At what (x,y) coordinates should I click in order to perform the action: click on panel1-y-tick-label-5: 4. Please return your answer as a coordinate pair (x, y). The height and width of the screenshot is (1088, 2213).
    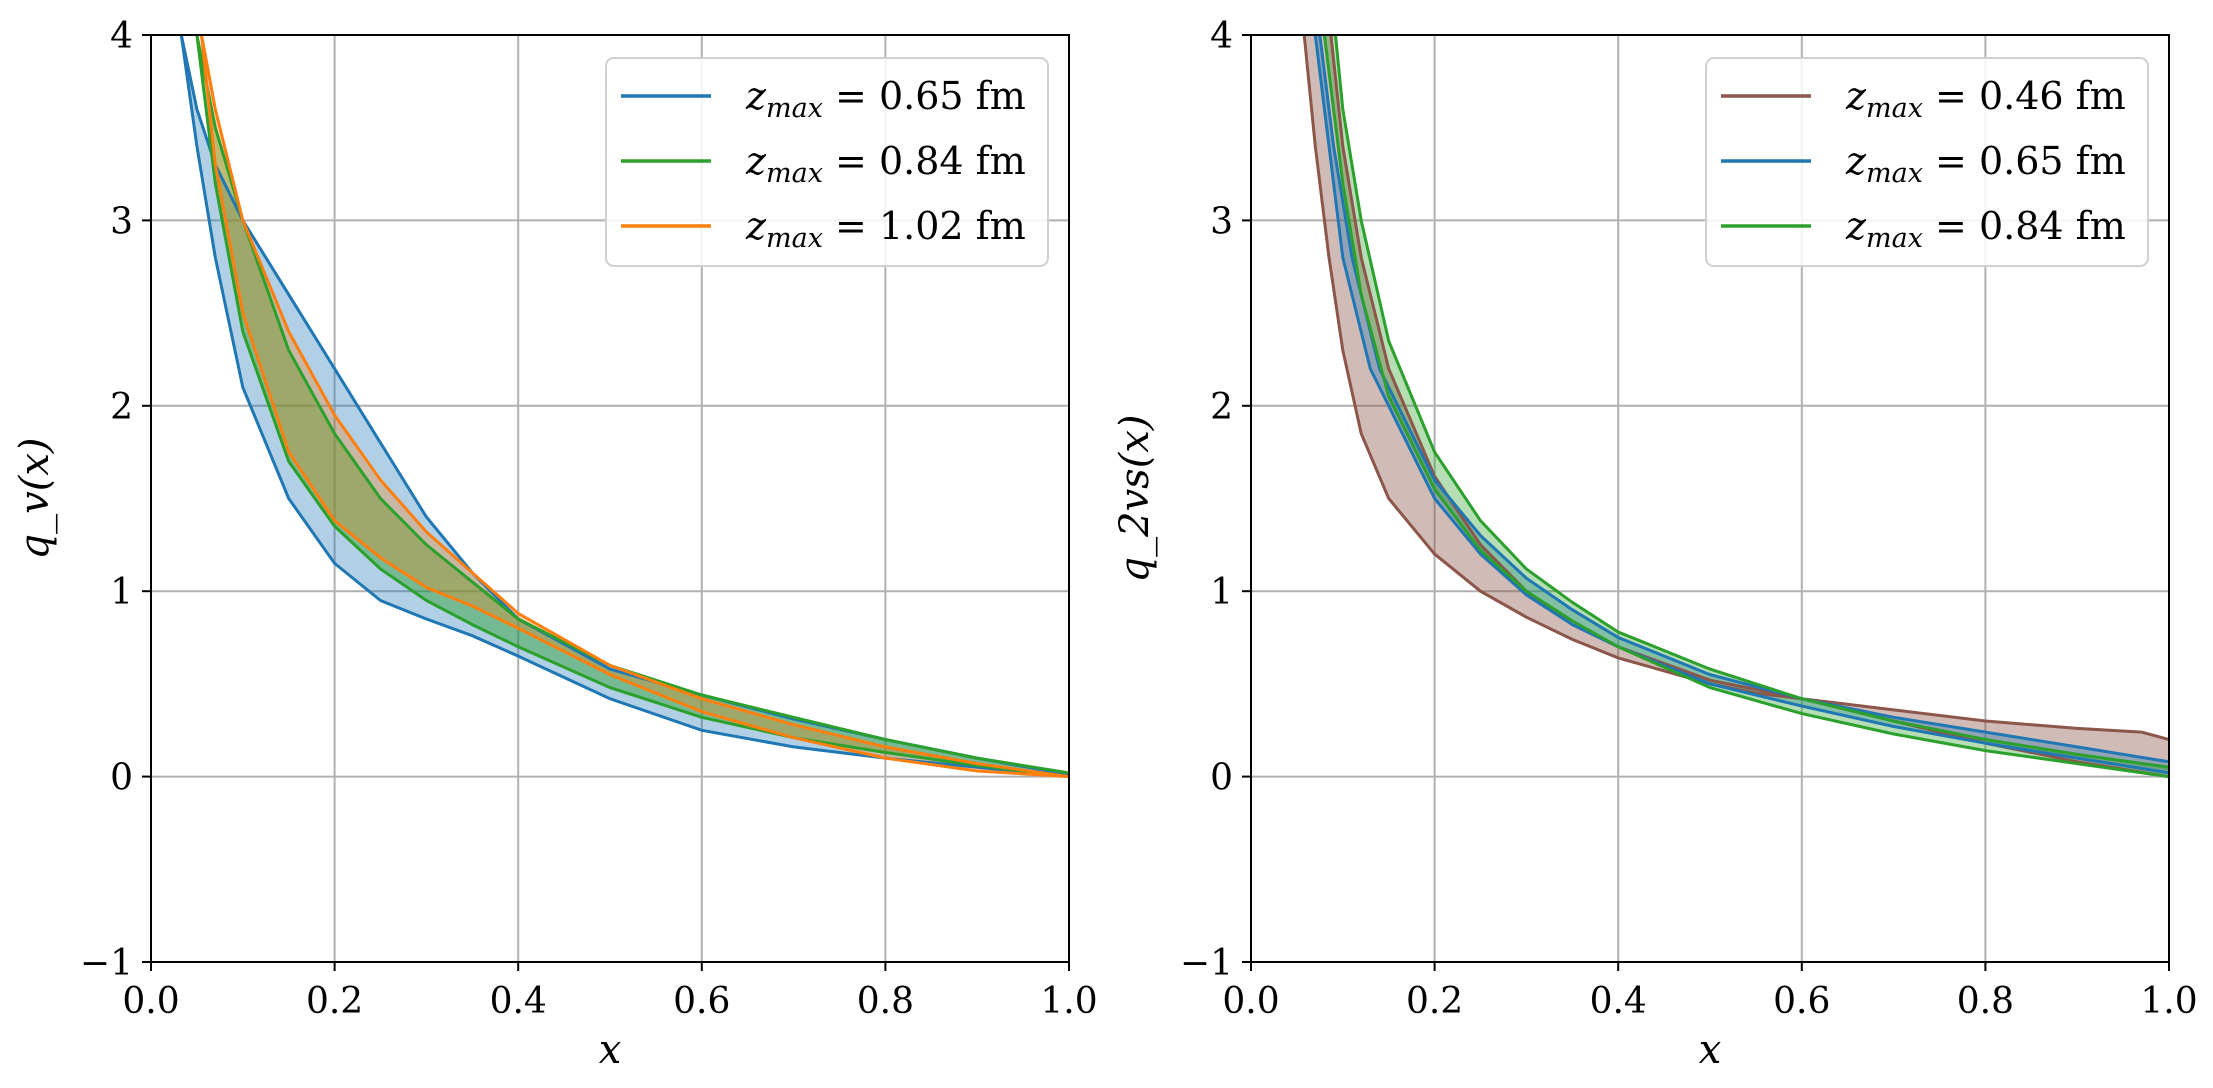
    Looking at the image, I should click on (1221, 36).